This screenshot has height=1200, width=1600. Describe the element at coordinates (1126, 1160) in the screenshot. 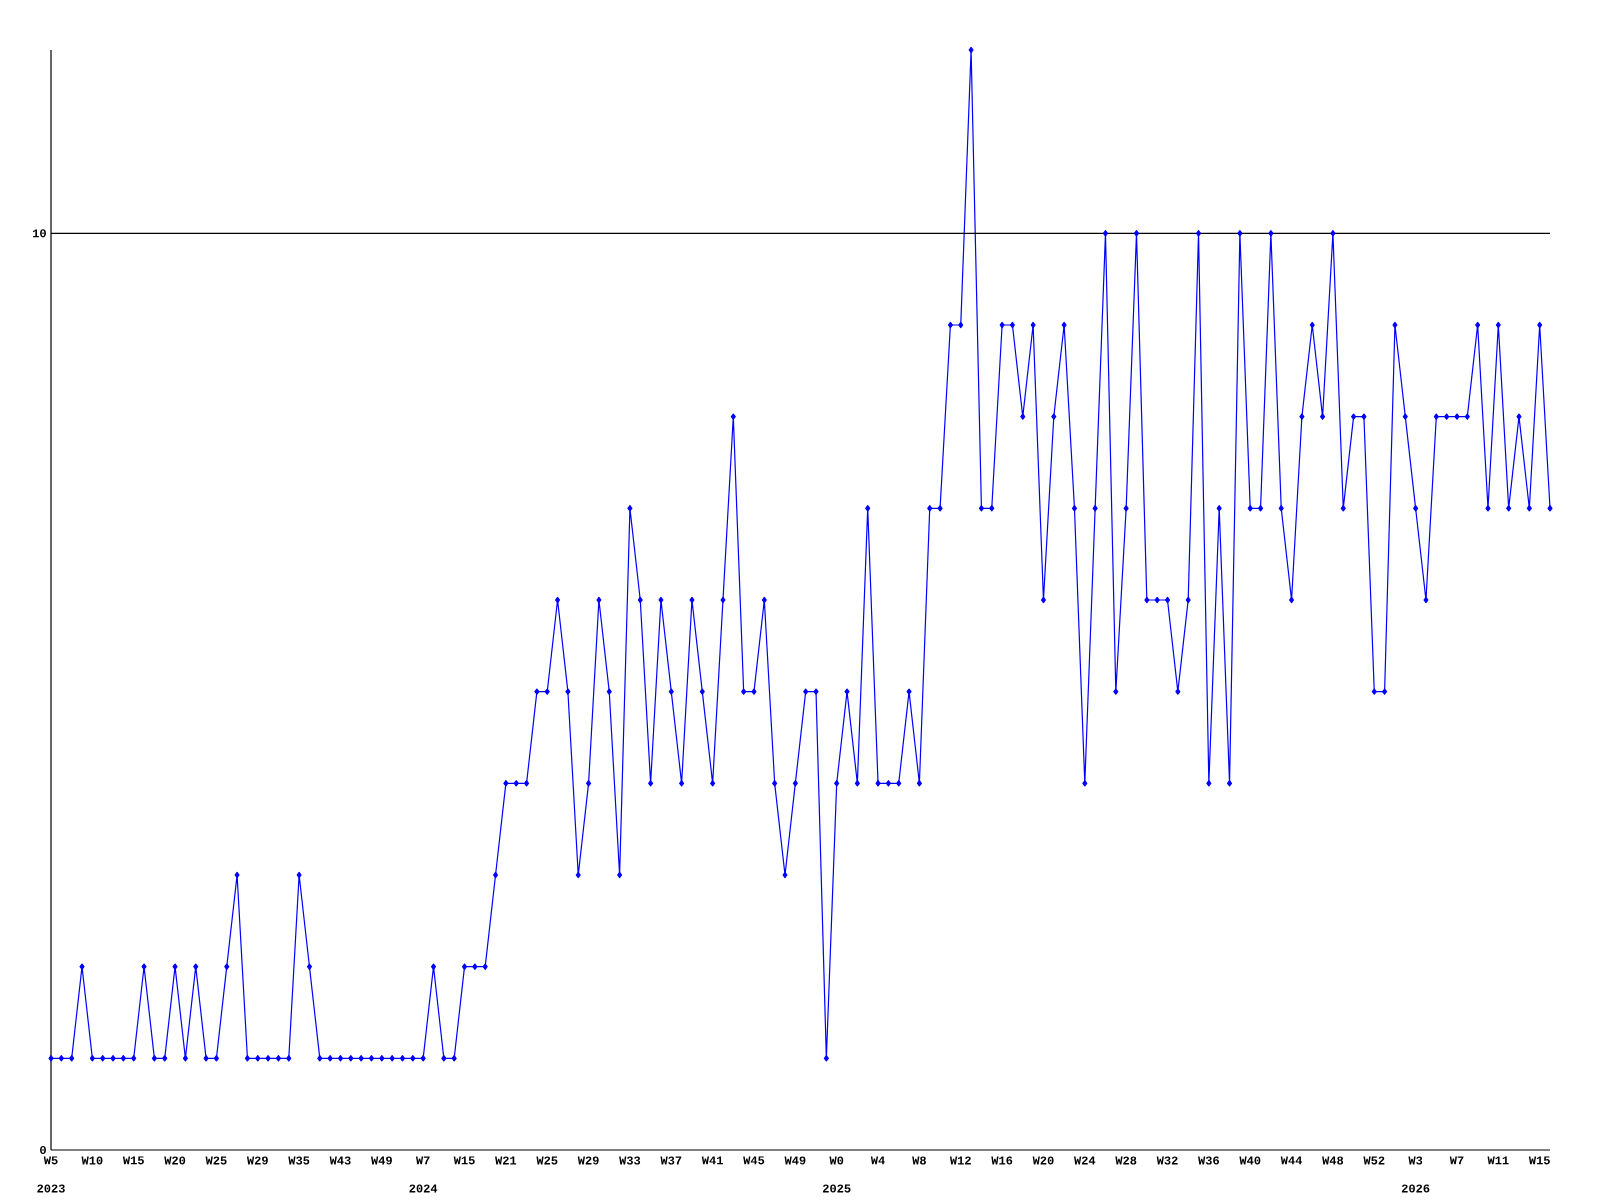

I see `x-tick-label: W28` at that location.